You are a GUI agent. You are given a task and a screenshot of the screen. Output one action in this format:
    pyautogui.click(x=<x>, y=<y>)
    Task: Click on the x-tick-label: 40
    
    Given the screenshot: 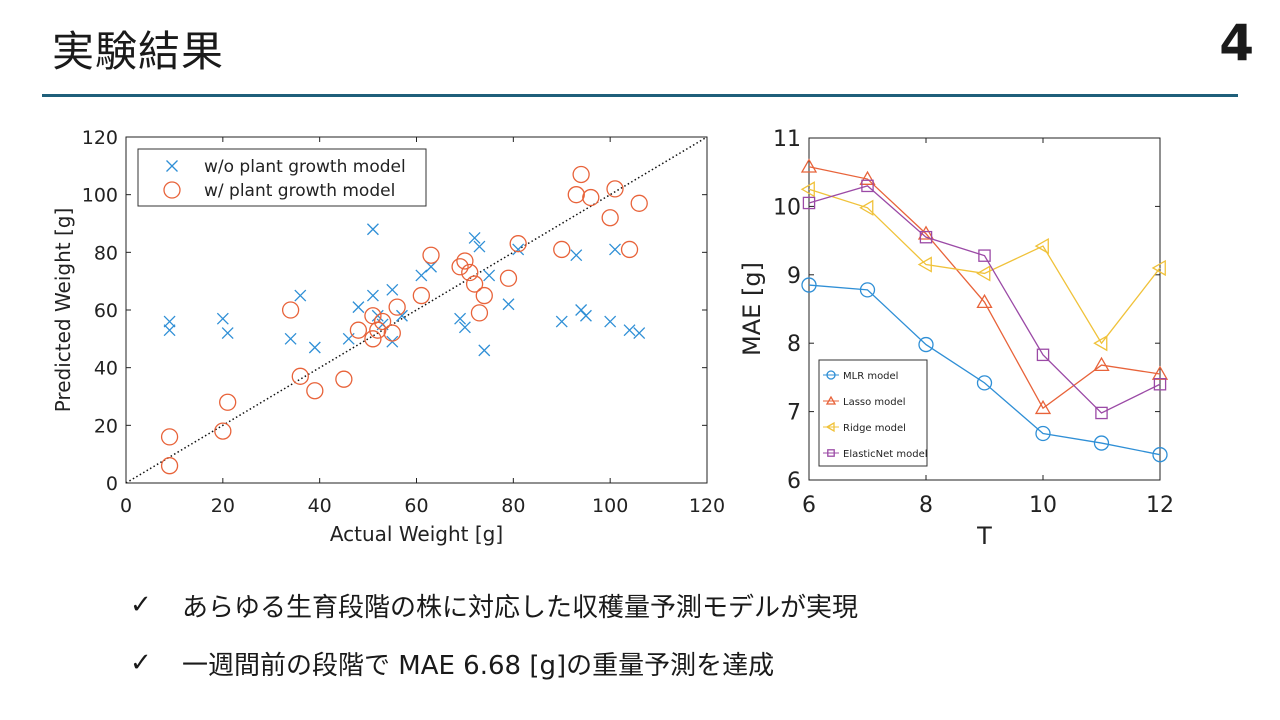 What is the action you would take?
    pyautogui.click(x=320, y=506)
    